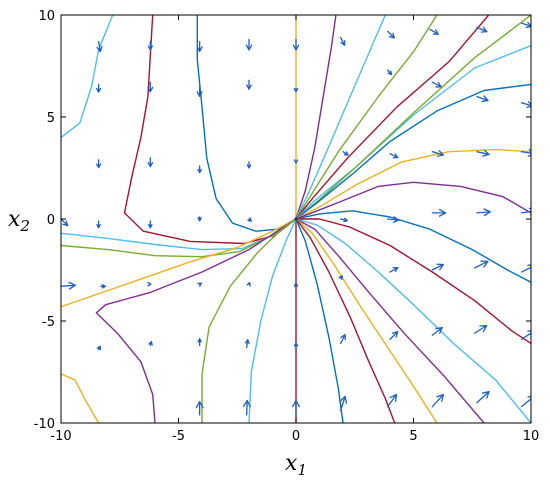 This screenshot has height=487, width=550. I want to click on y-tick-label: 0, so click(51, 220).